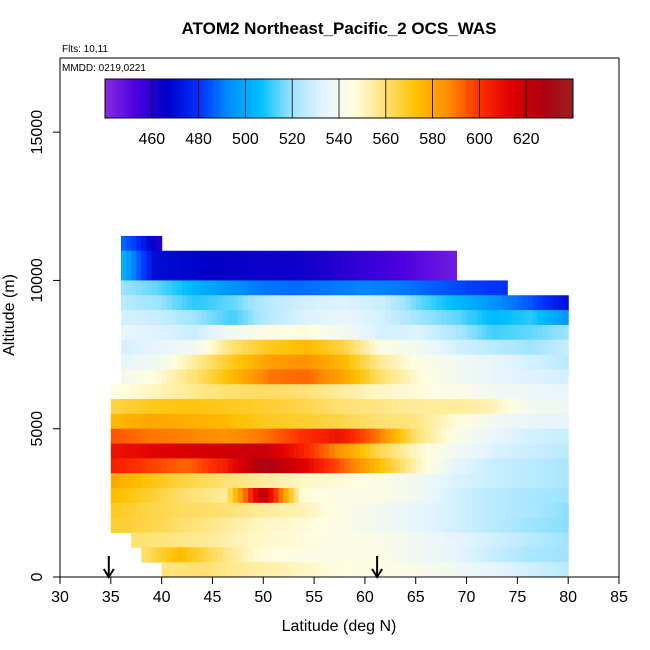 The width and height of the screenshot is (650, 650). Describe the element at coordinates (37, 132) in the screenshot. I see `y-tick-label: 15000` at that location.